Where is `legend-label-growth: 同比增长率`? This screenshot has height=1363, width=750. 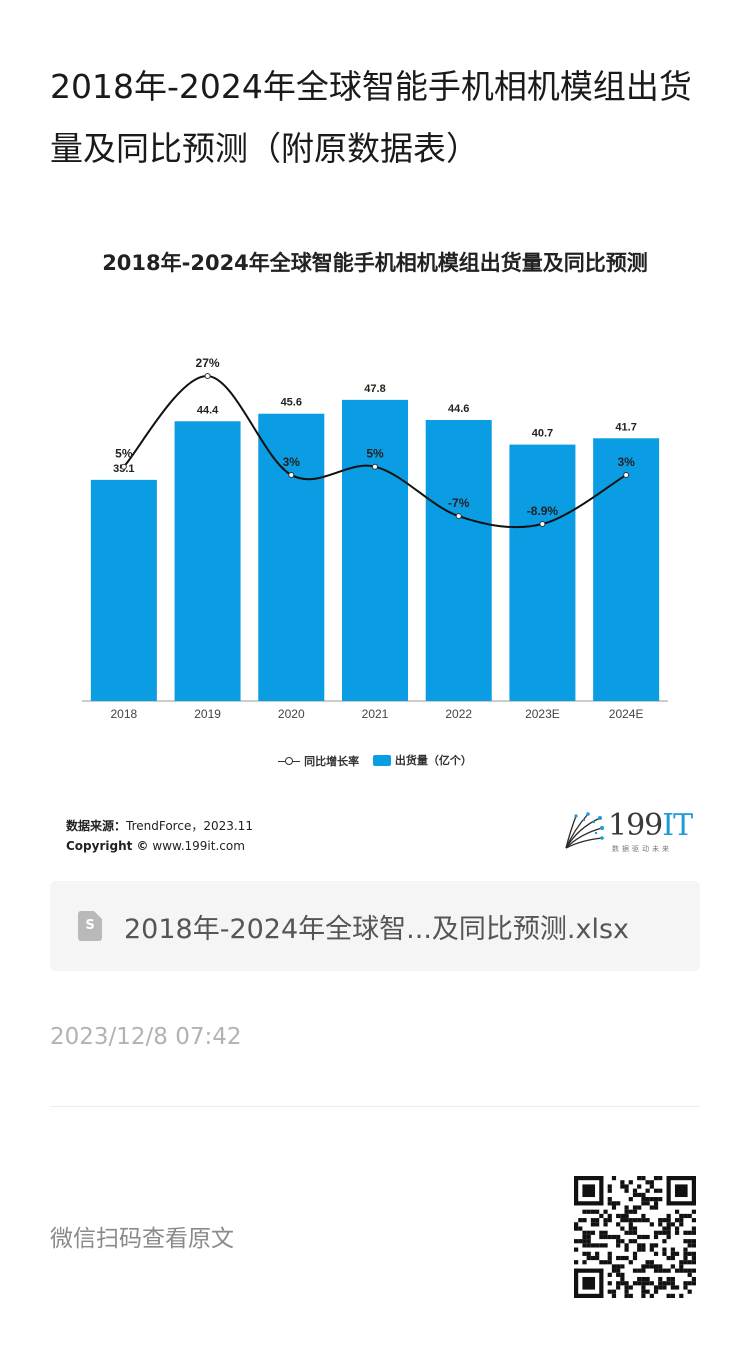
legend-label-growth: 同比增长率 is located at coordinates (332, 761).